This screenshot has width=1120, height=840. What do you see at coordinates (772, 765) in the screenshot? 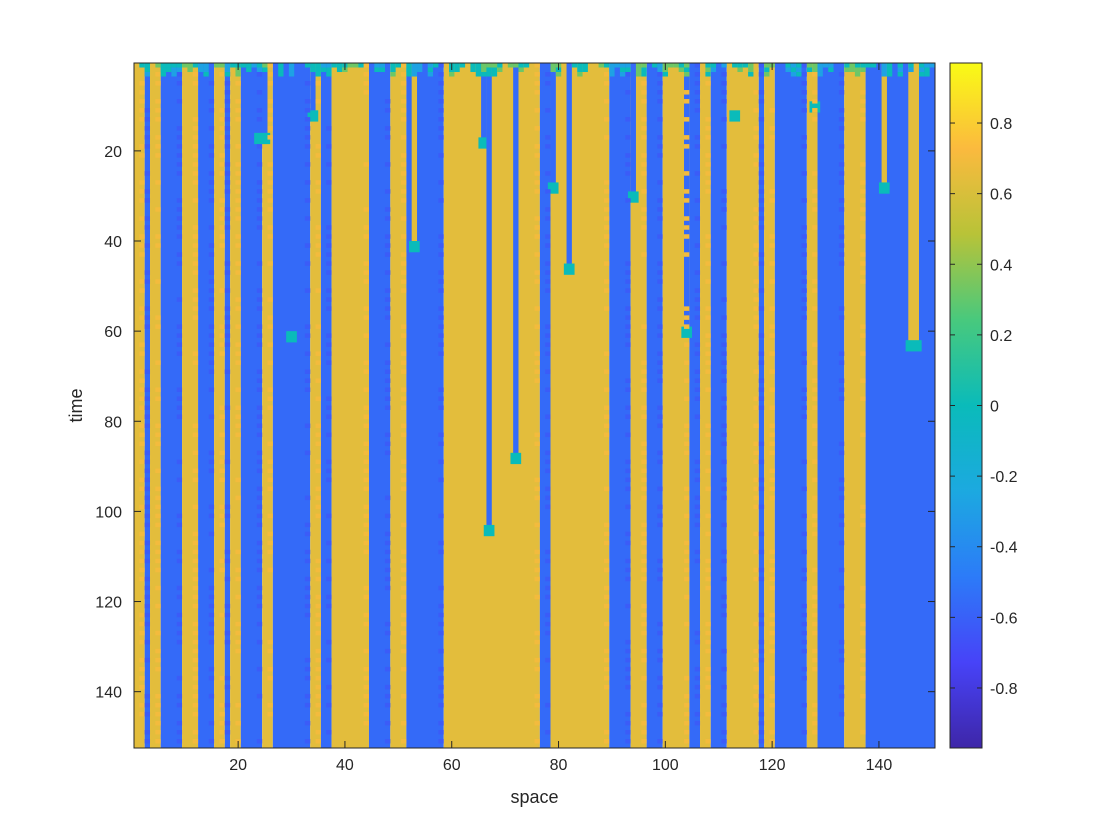
I see `x-tick-label: 120` at bounding box center [772, 765].